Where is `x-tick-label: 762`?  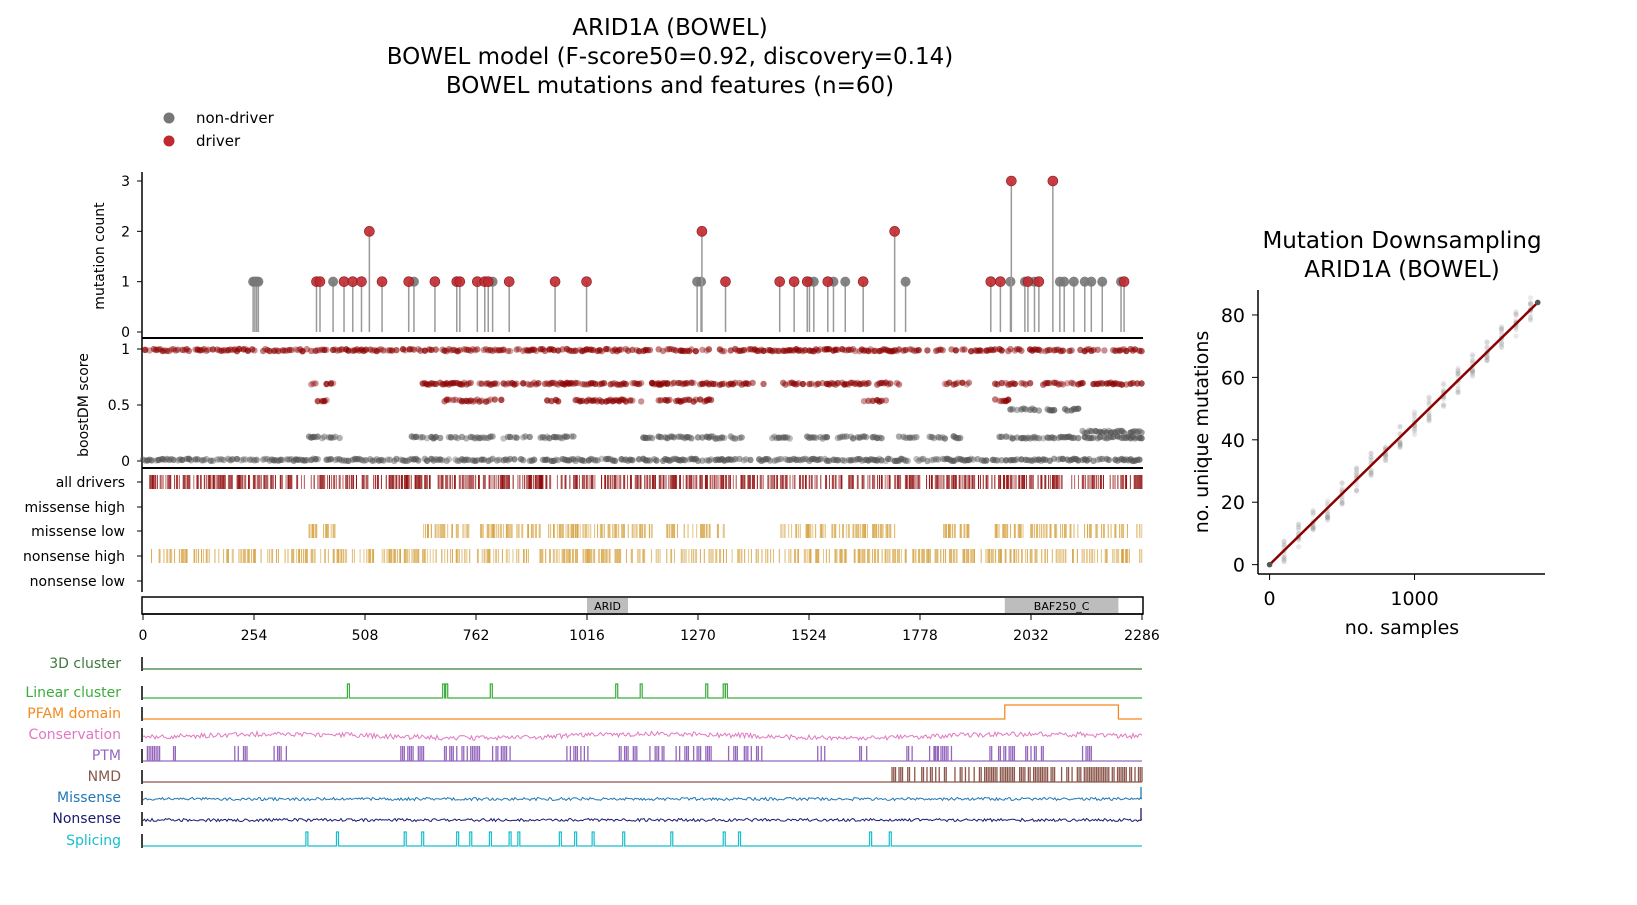
x-tick-label: 762 is located at coordinates (476, 636).